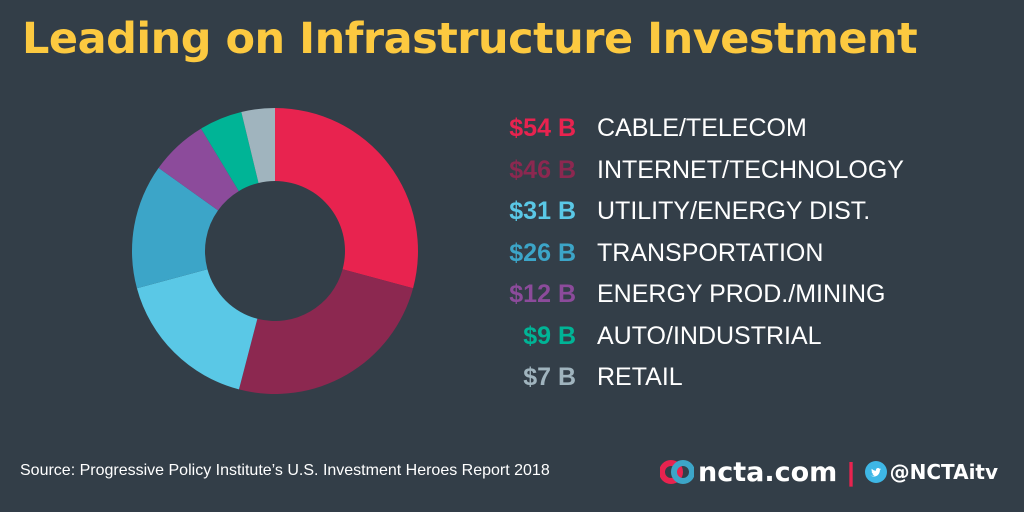 This screenshot has height=512, width=1024. What do you see at coordinates (549, 335) in the screenshot?
I see `legend-value: $9 B` at bounding box center [549, 335].